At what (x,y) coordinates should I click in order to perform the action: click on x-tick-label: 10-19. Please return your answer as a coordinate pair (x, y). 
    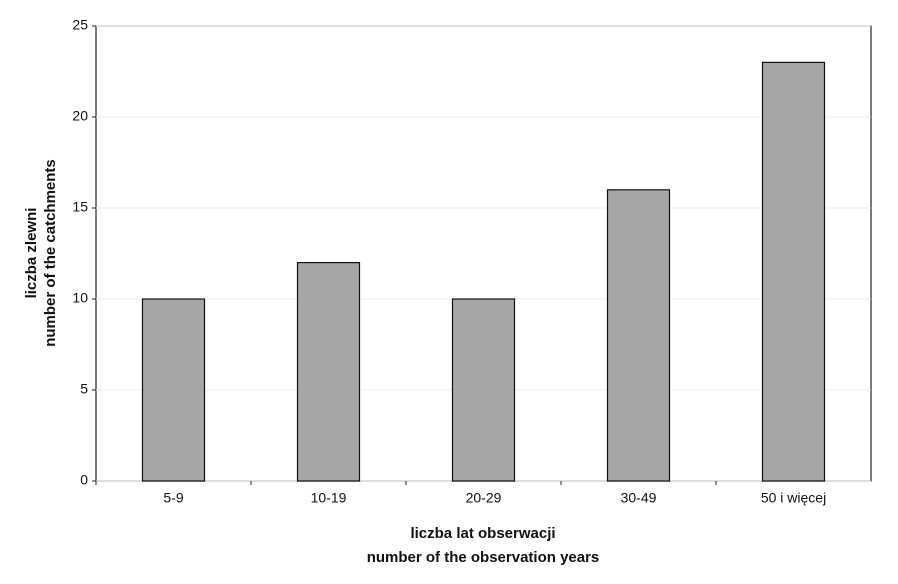
    Looking at the image, I should click on (329, 498).